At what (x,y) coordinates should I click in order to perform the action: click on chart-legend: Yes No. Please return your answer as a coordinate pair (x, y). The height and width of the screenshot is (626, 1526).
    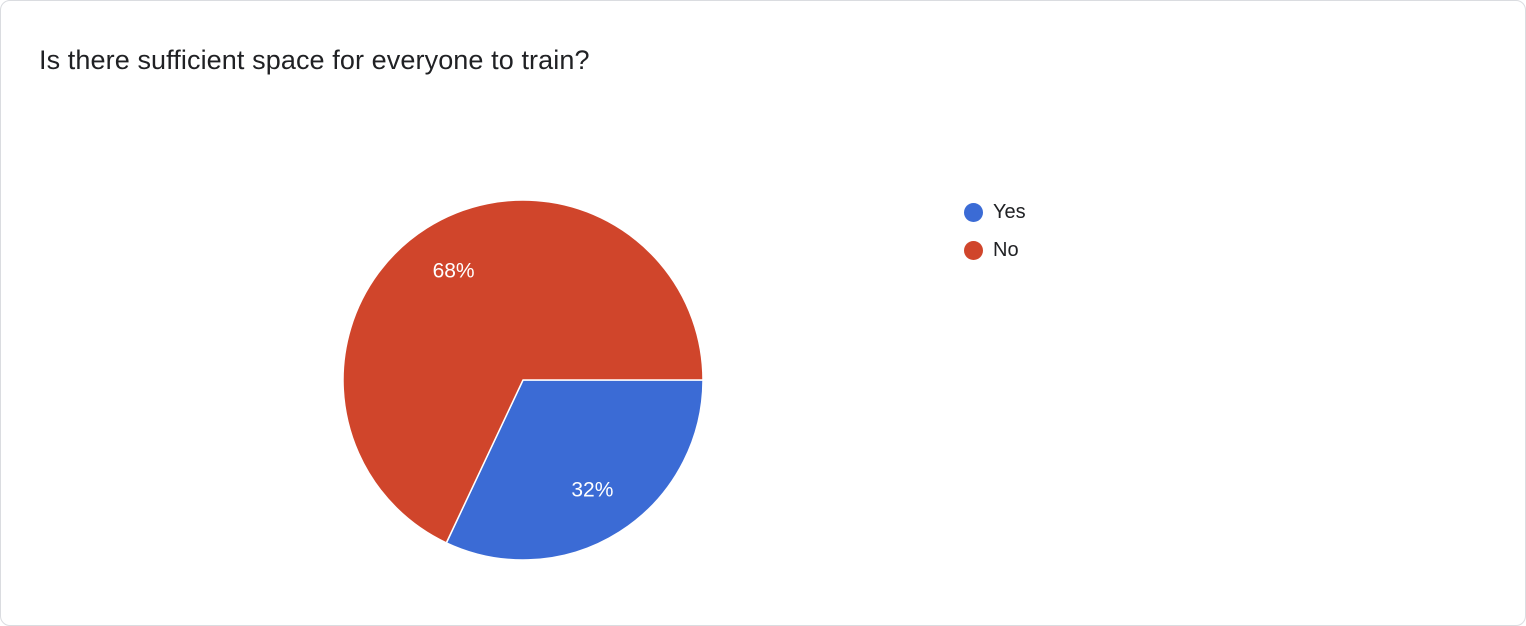
    Looking at the image, I should click on (995, 238).